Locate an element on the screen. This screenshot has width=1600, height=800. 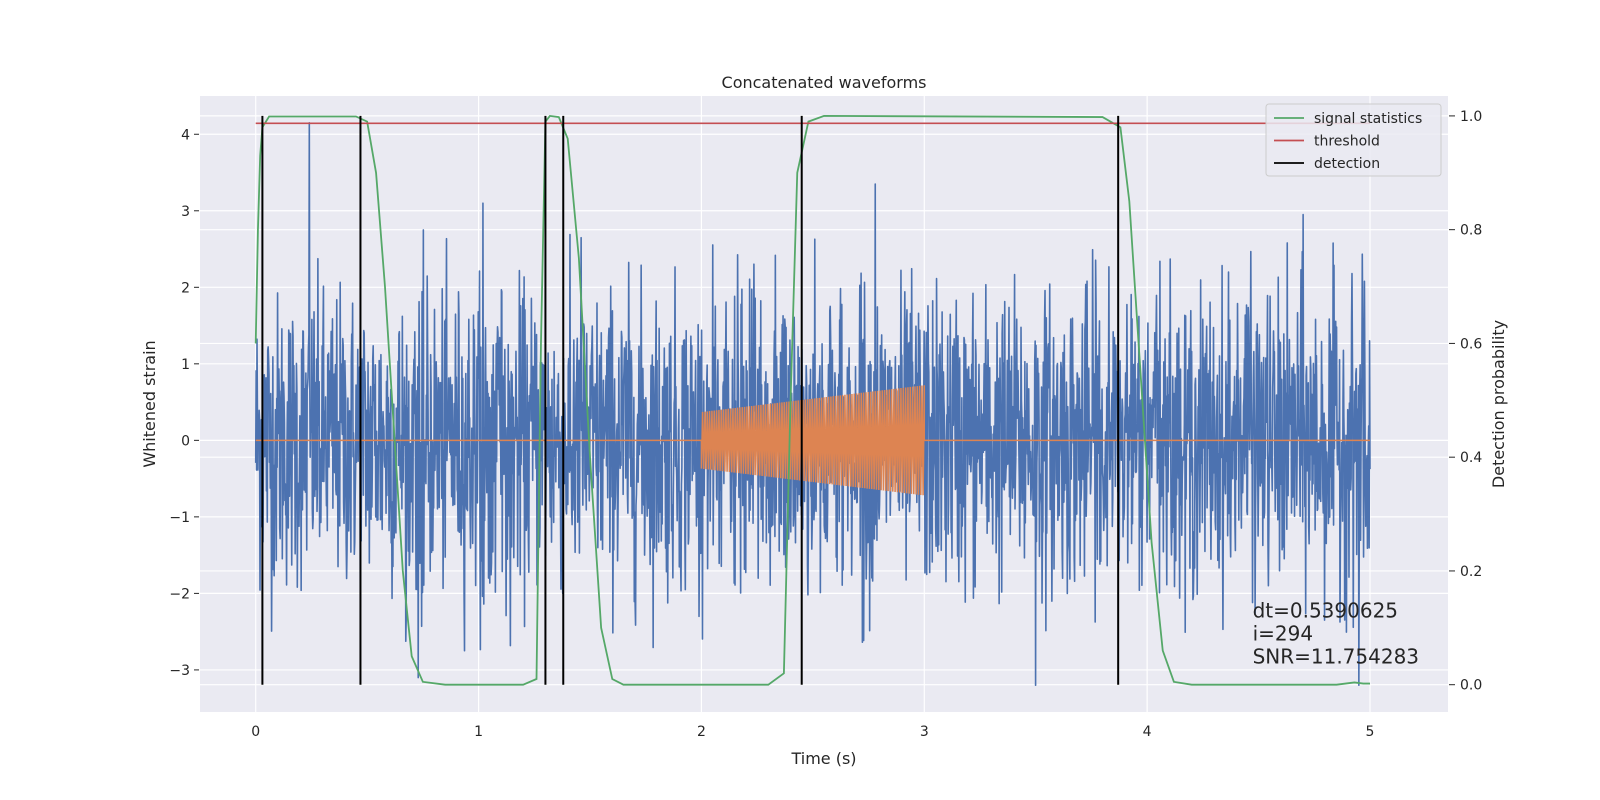
y-tick-label: −1 is located at coordinates (179, 518).